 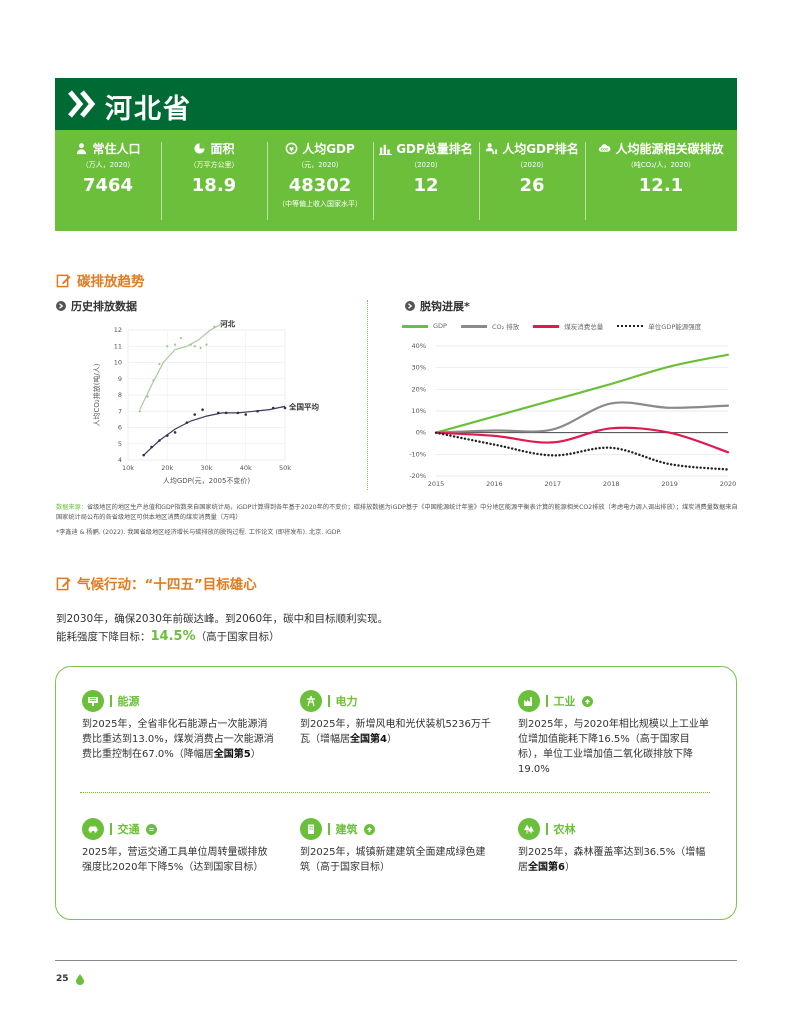 I want to click on y-tick-label: 12, so click(x=118, y=330).